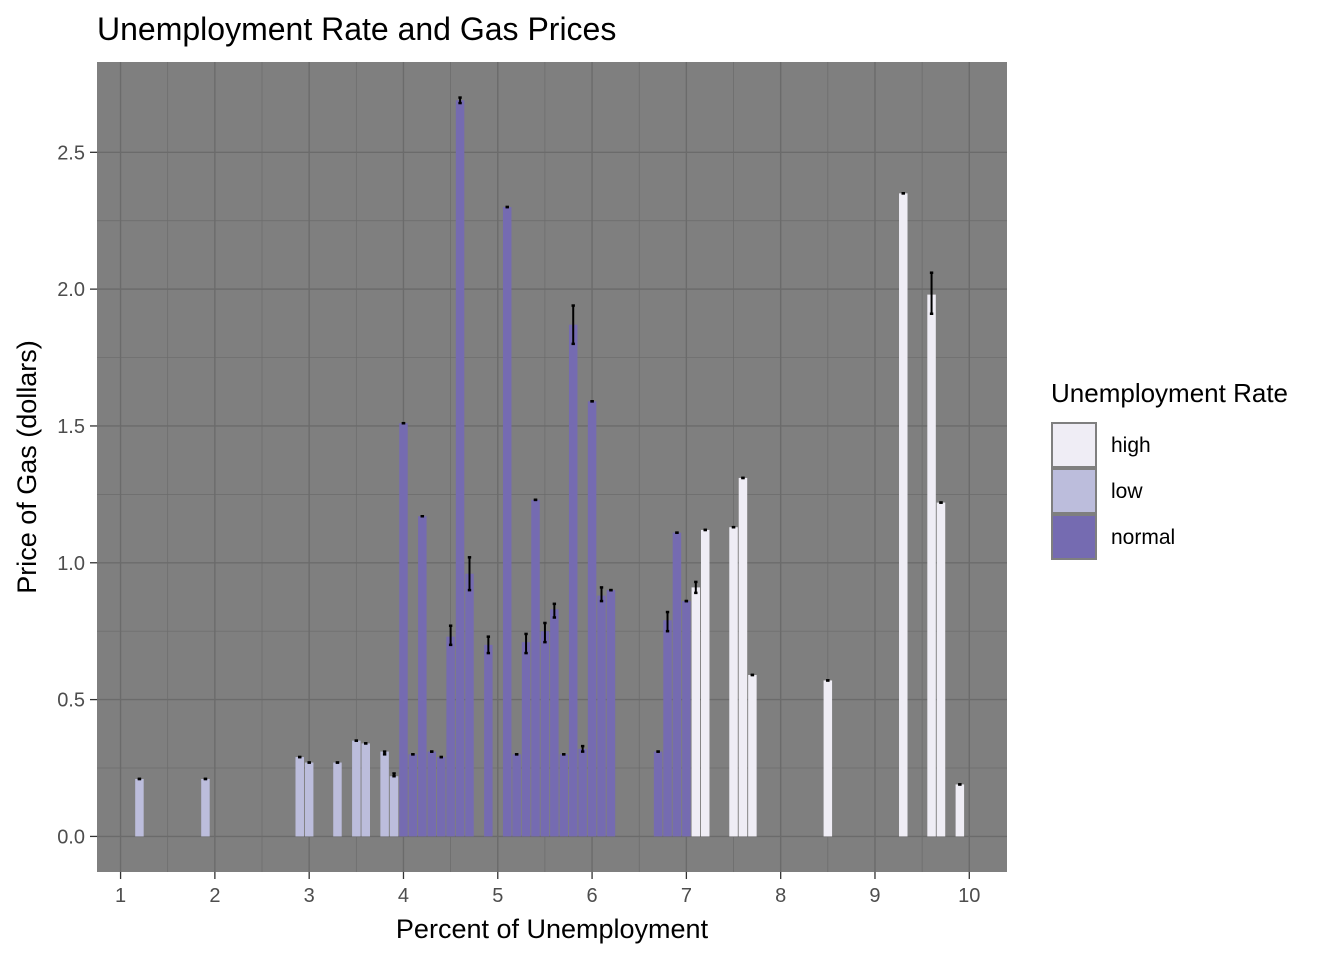 Image resolution: width=1344 pixels, height=960 pixels. I want to click on x-tick-label: 7, so click(686, 896).